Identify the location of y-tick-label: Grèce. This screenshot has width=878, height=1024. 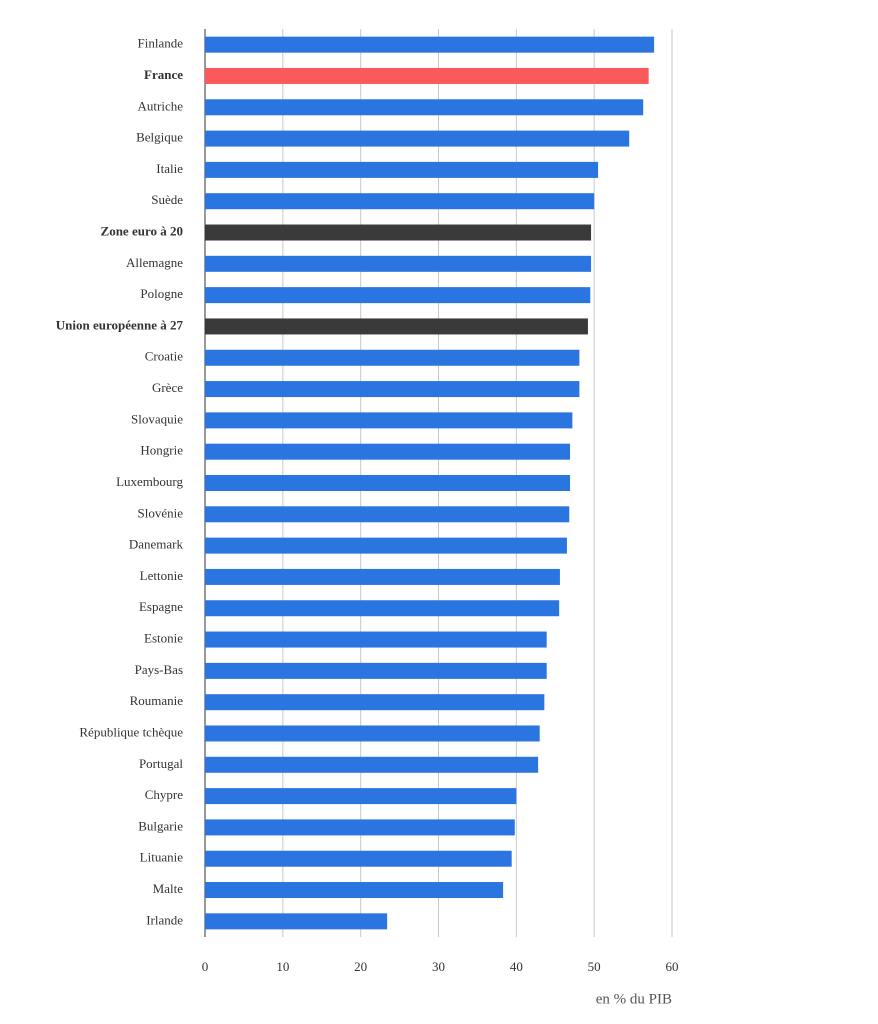
(167, 387).